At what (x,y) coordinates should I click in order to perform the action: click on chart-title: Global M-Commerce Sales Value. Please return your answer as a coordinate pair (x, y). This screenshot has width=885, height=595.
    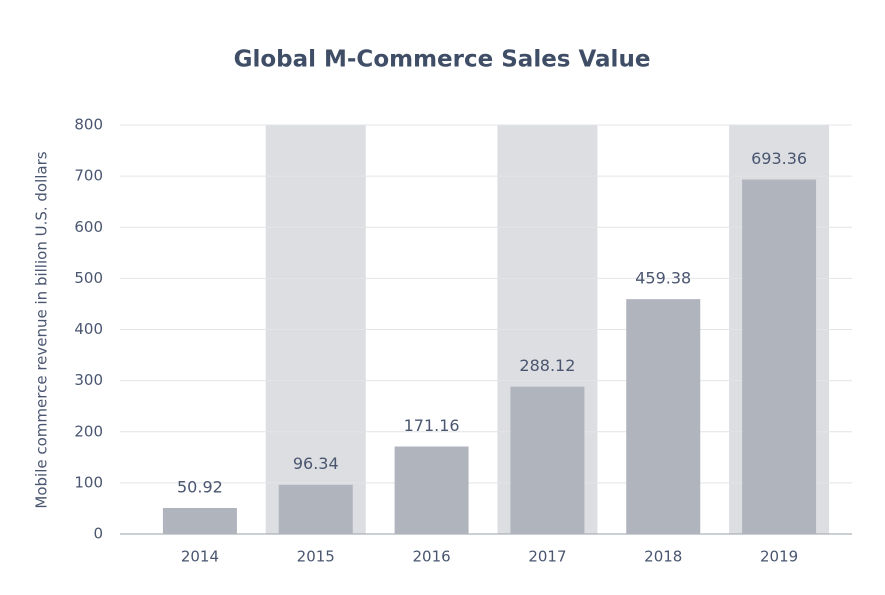
    Looking at the image, I should click on (442, 60).